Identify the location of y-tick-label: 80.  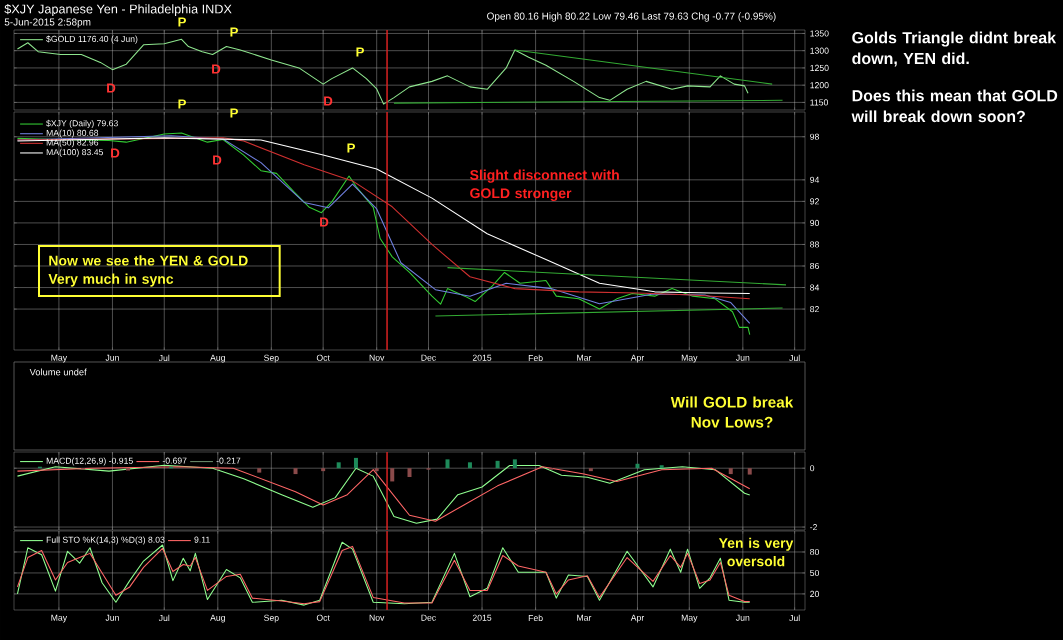
(815, 552).